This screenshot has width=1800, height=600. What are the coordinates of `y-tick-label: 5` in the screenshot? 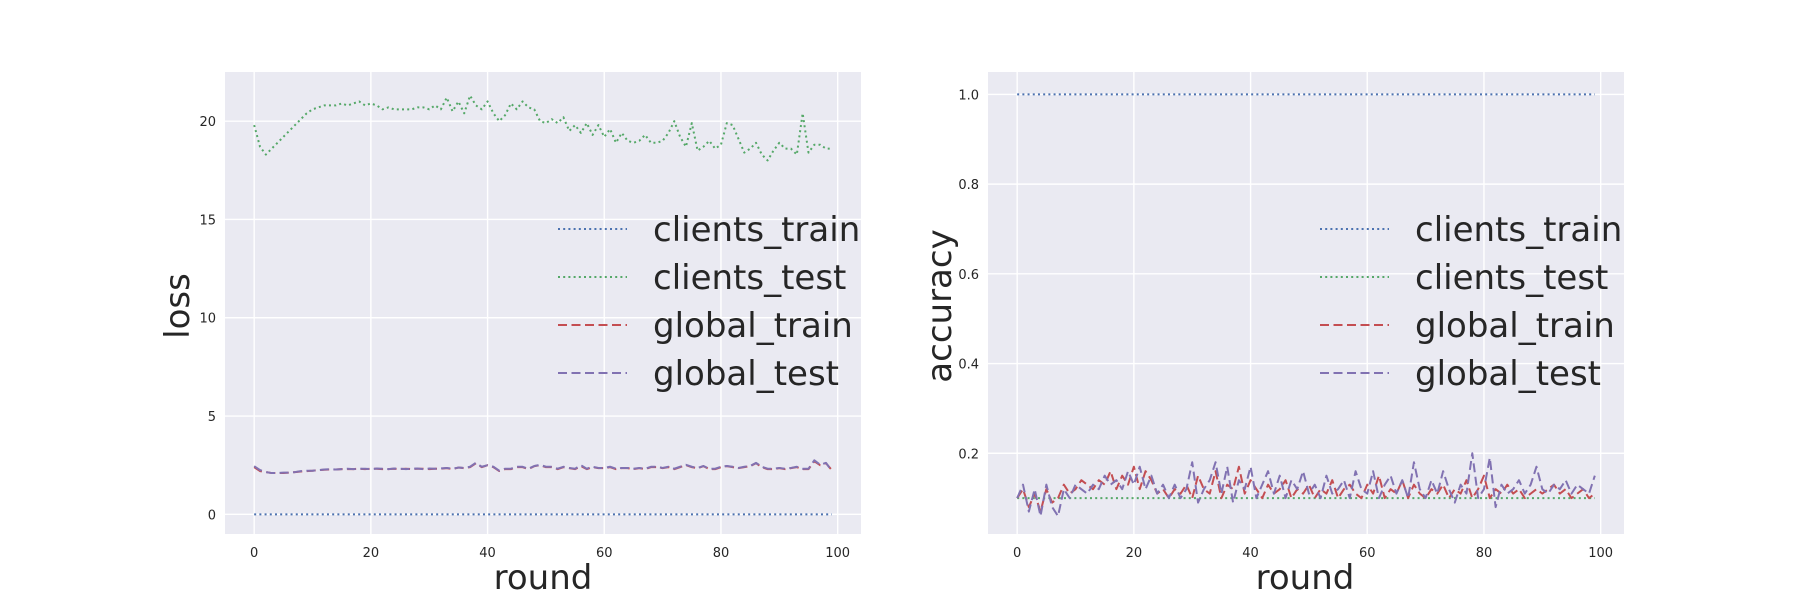 It's located at (212, 417).